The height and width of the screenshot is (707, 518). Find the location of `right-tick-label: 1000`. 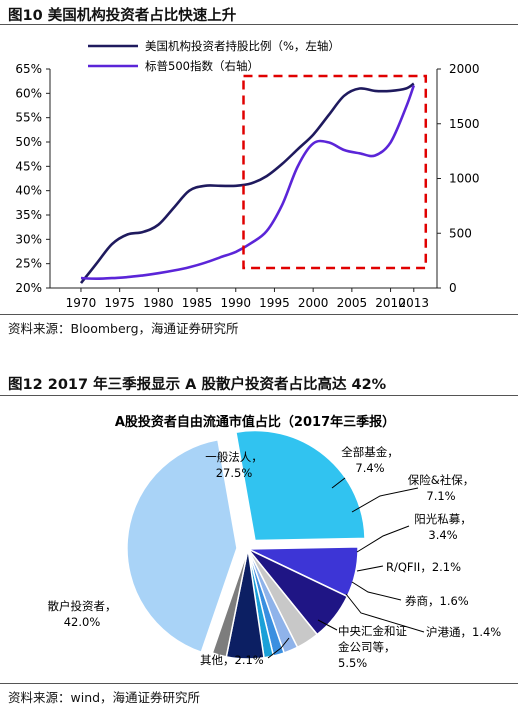

right-tick-label: 1000 is located at coordinates (464, 179).